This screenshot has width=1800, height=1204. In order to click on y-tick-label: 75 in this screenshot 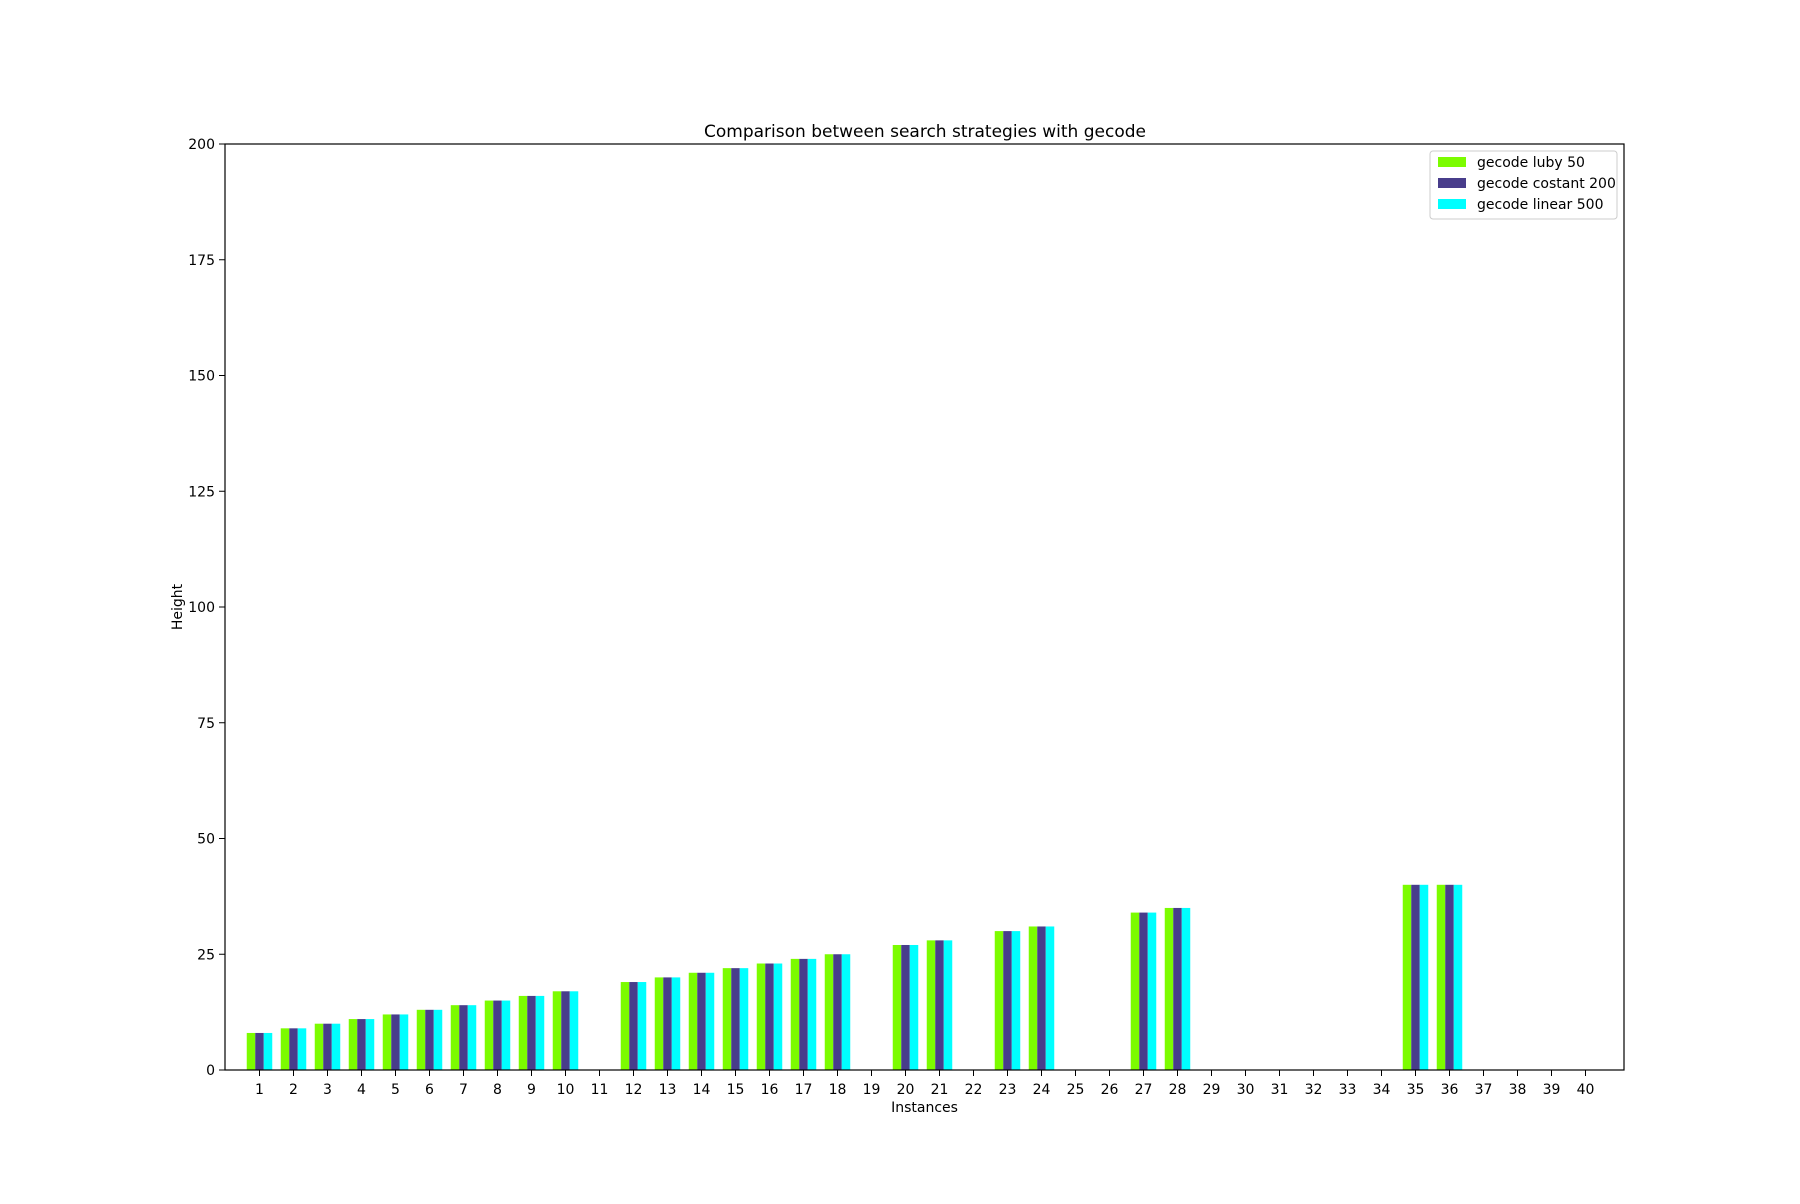, I will do `click(206, 724)`.